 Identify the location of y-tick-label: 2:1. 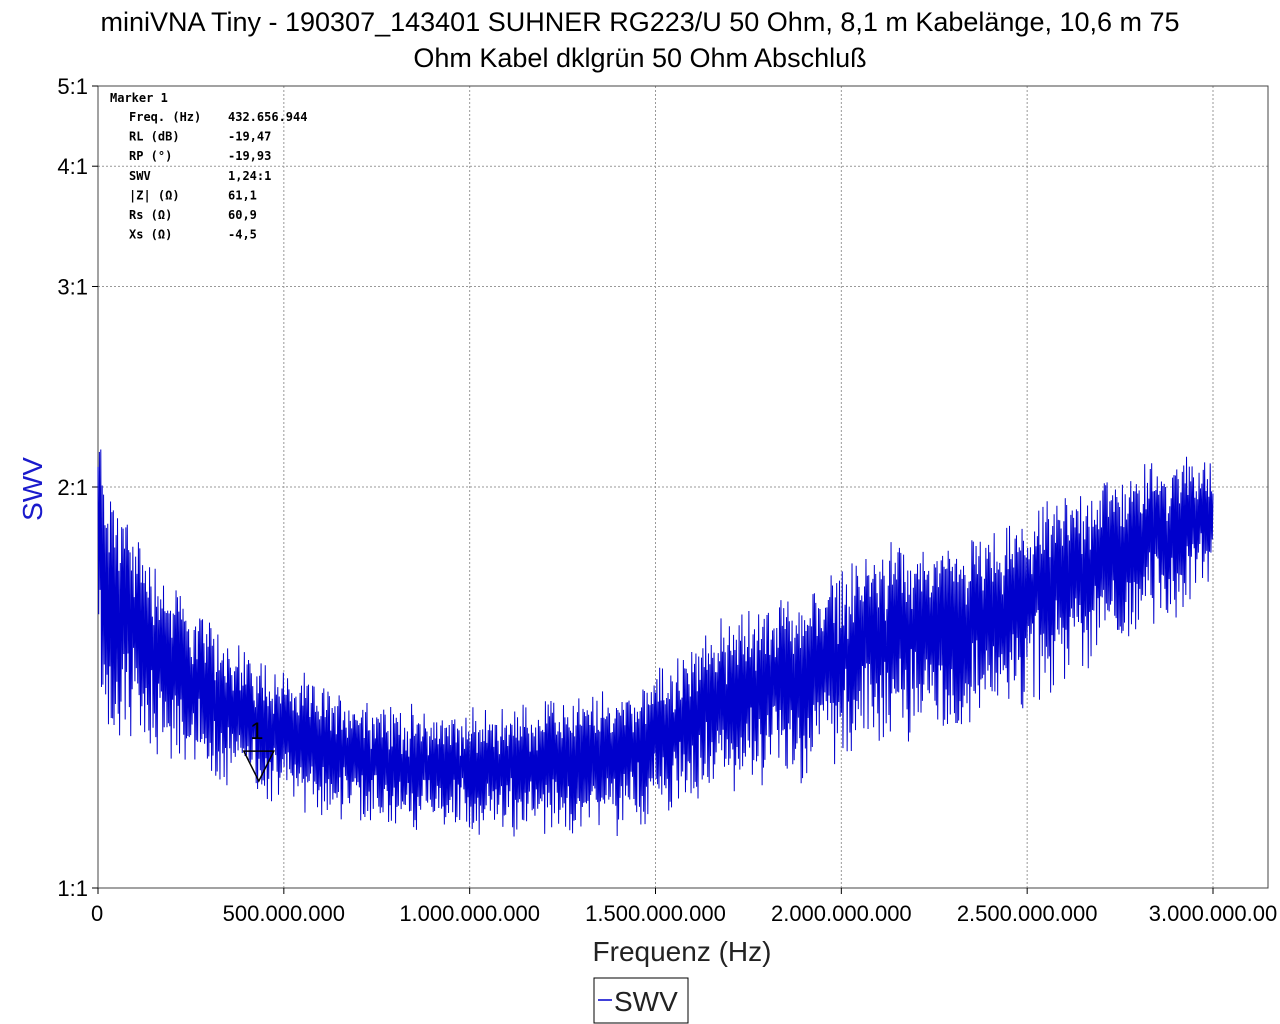
(72, 487).